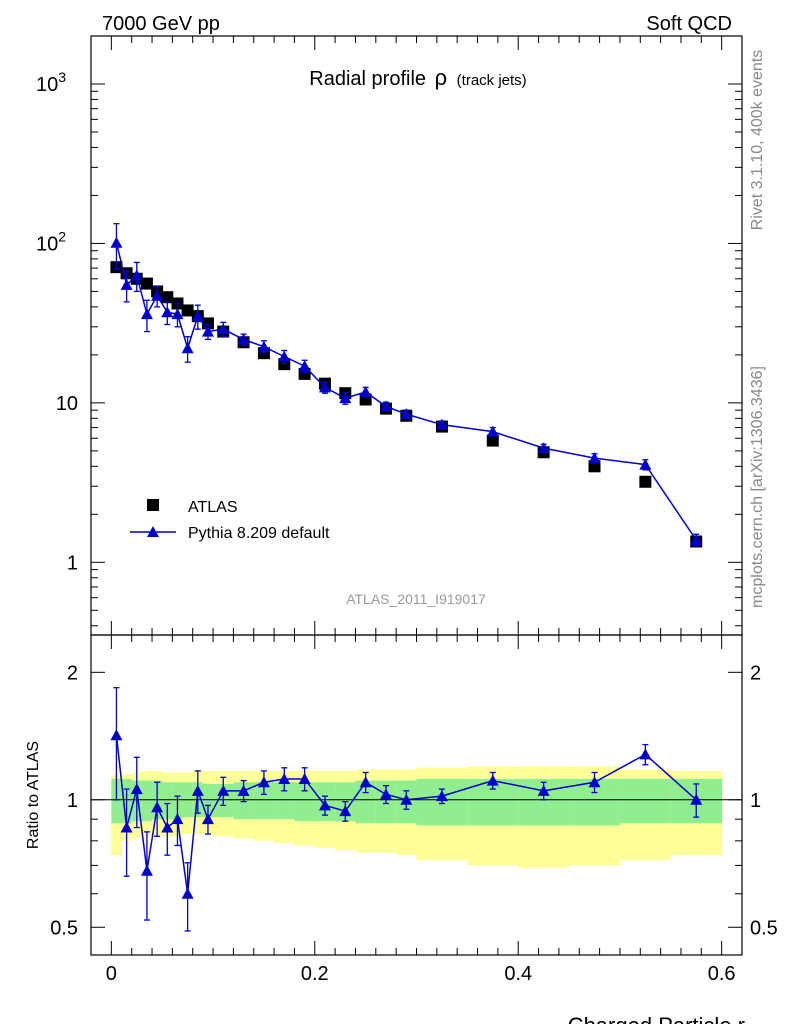 The width and height of the screenshot is (786, 1024). Describe the element at coordinates (656, 1018) in the screenshot. I see `x-axis-label: Charged Particle r` at that location.